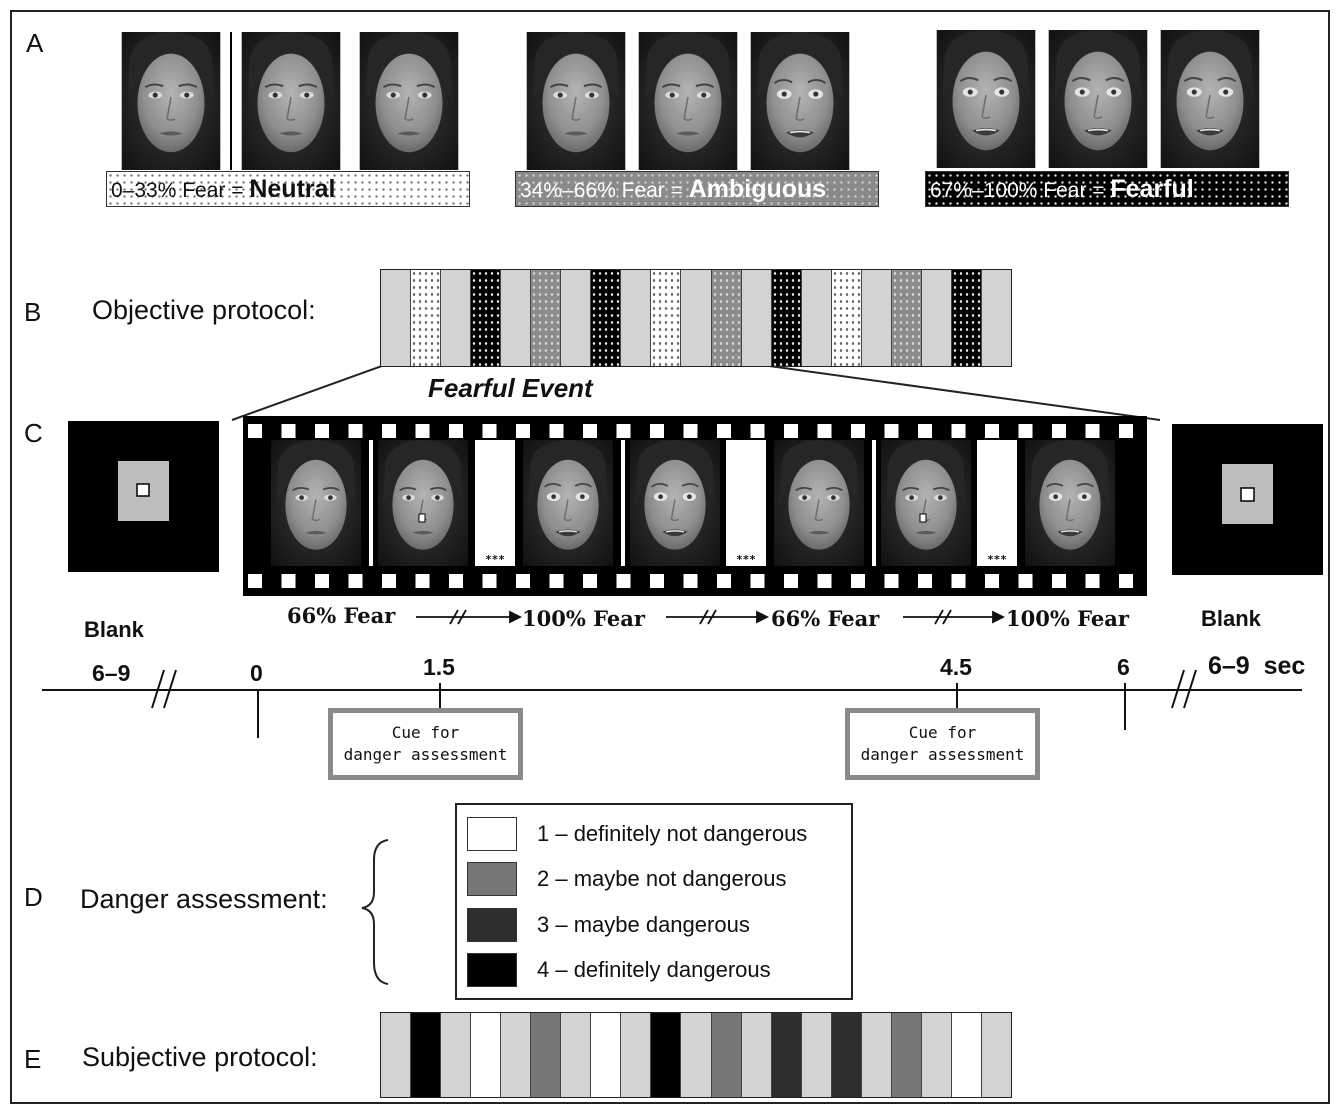 The height and width of the screenshot is (1109, 1338). Describe the element at coordinates (697, 189) in the screenshot. I see `caption-ambiguous: 34%–66% Fear = Ambiguous` at that location.